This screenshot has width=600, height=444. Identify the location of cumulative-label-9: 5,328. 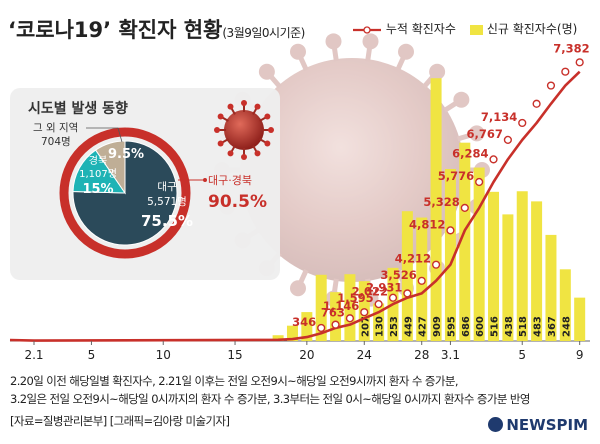
(441, 202).